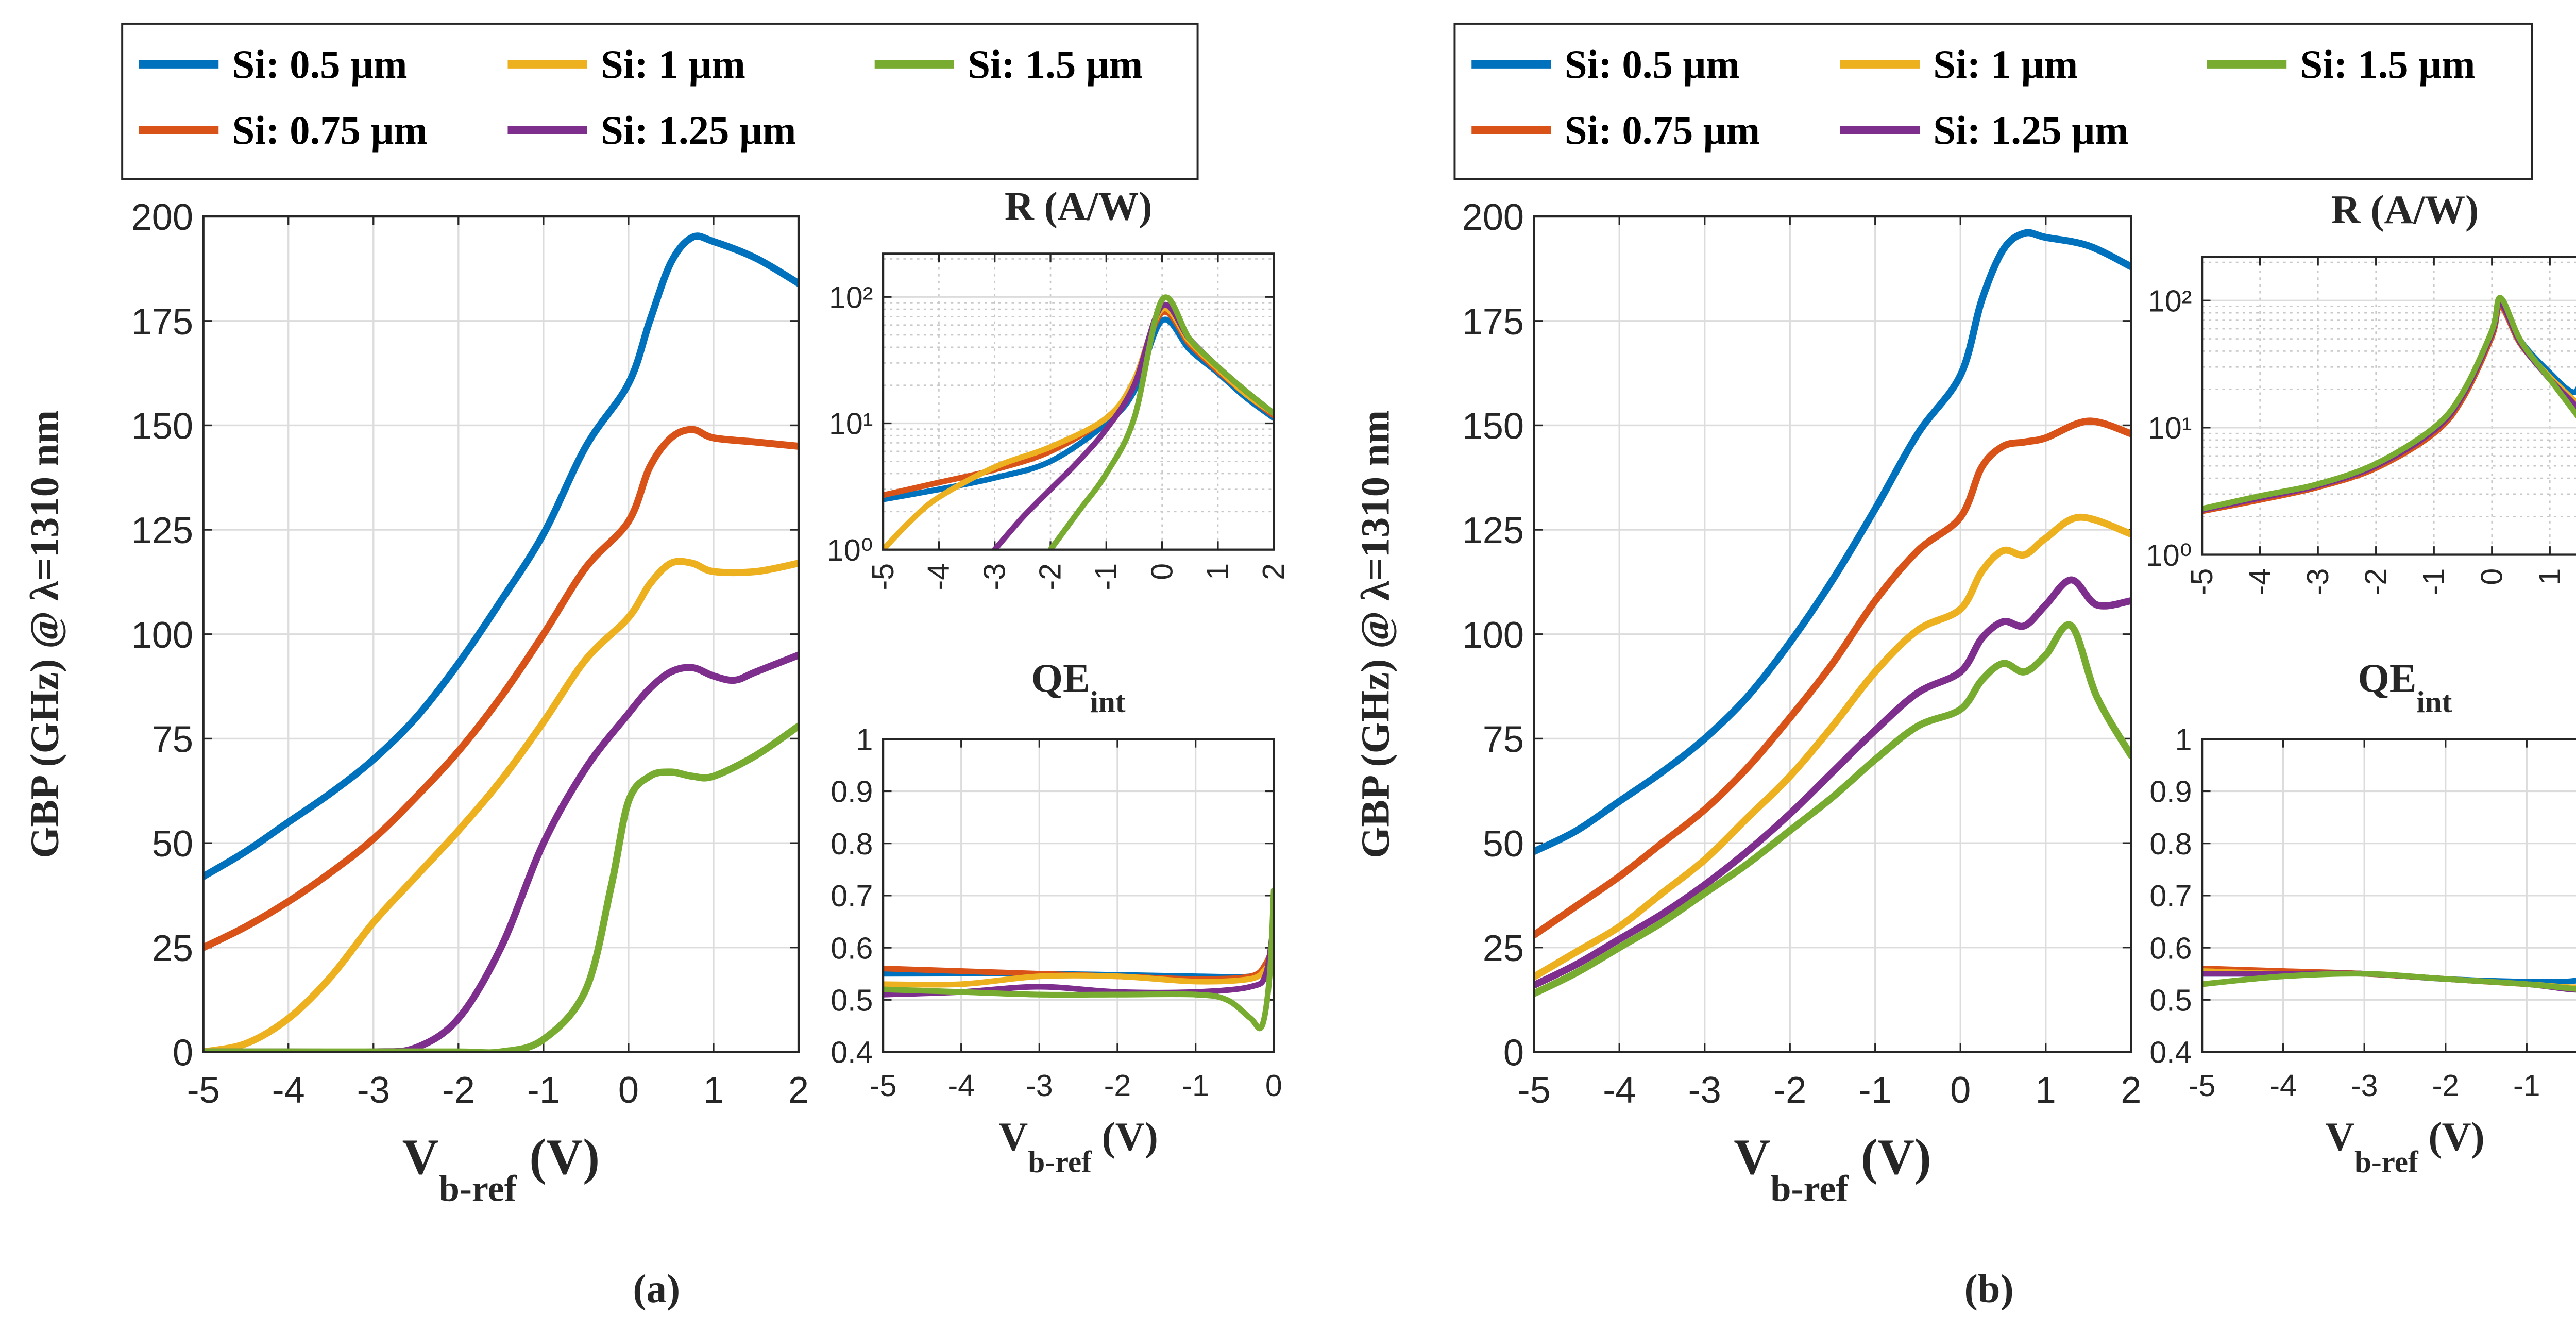 This screenshot has width=2576, height=1331. I want to click on panel-label-a: (a), so click(657, 1289).